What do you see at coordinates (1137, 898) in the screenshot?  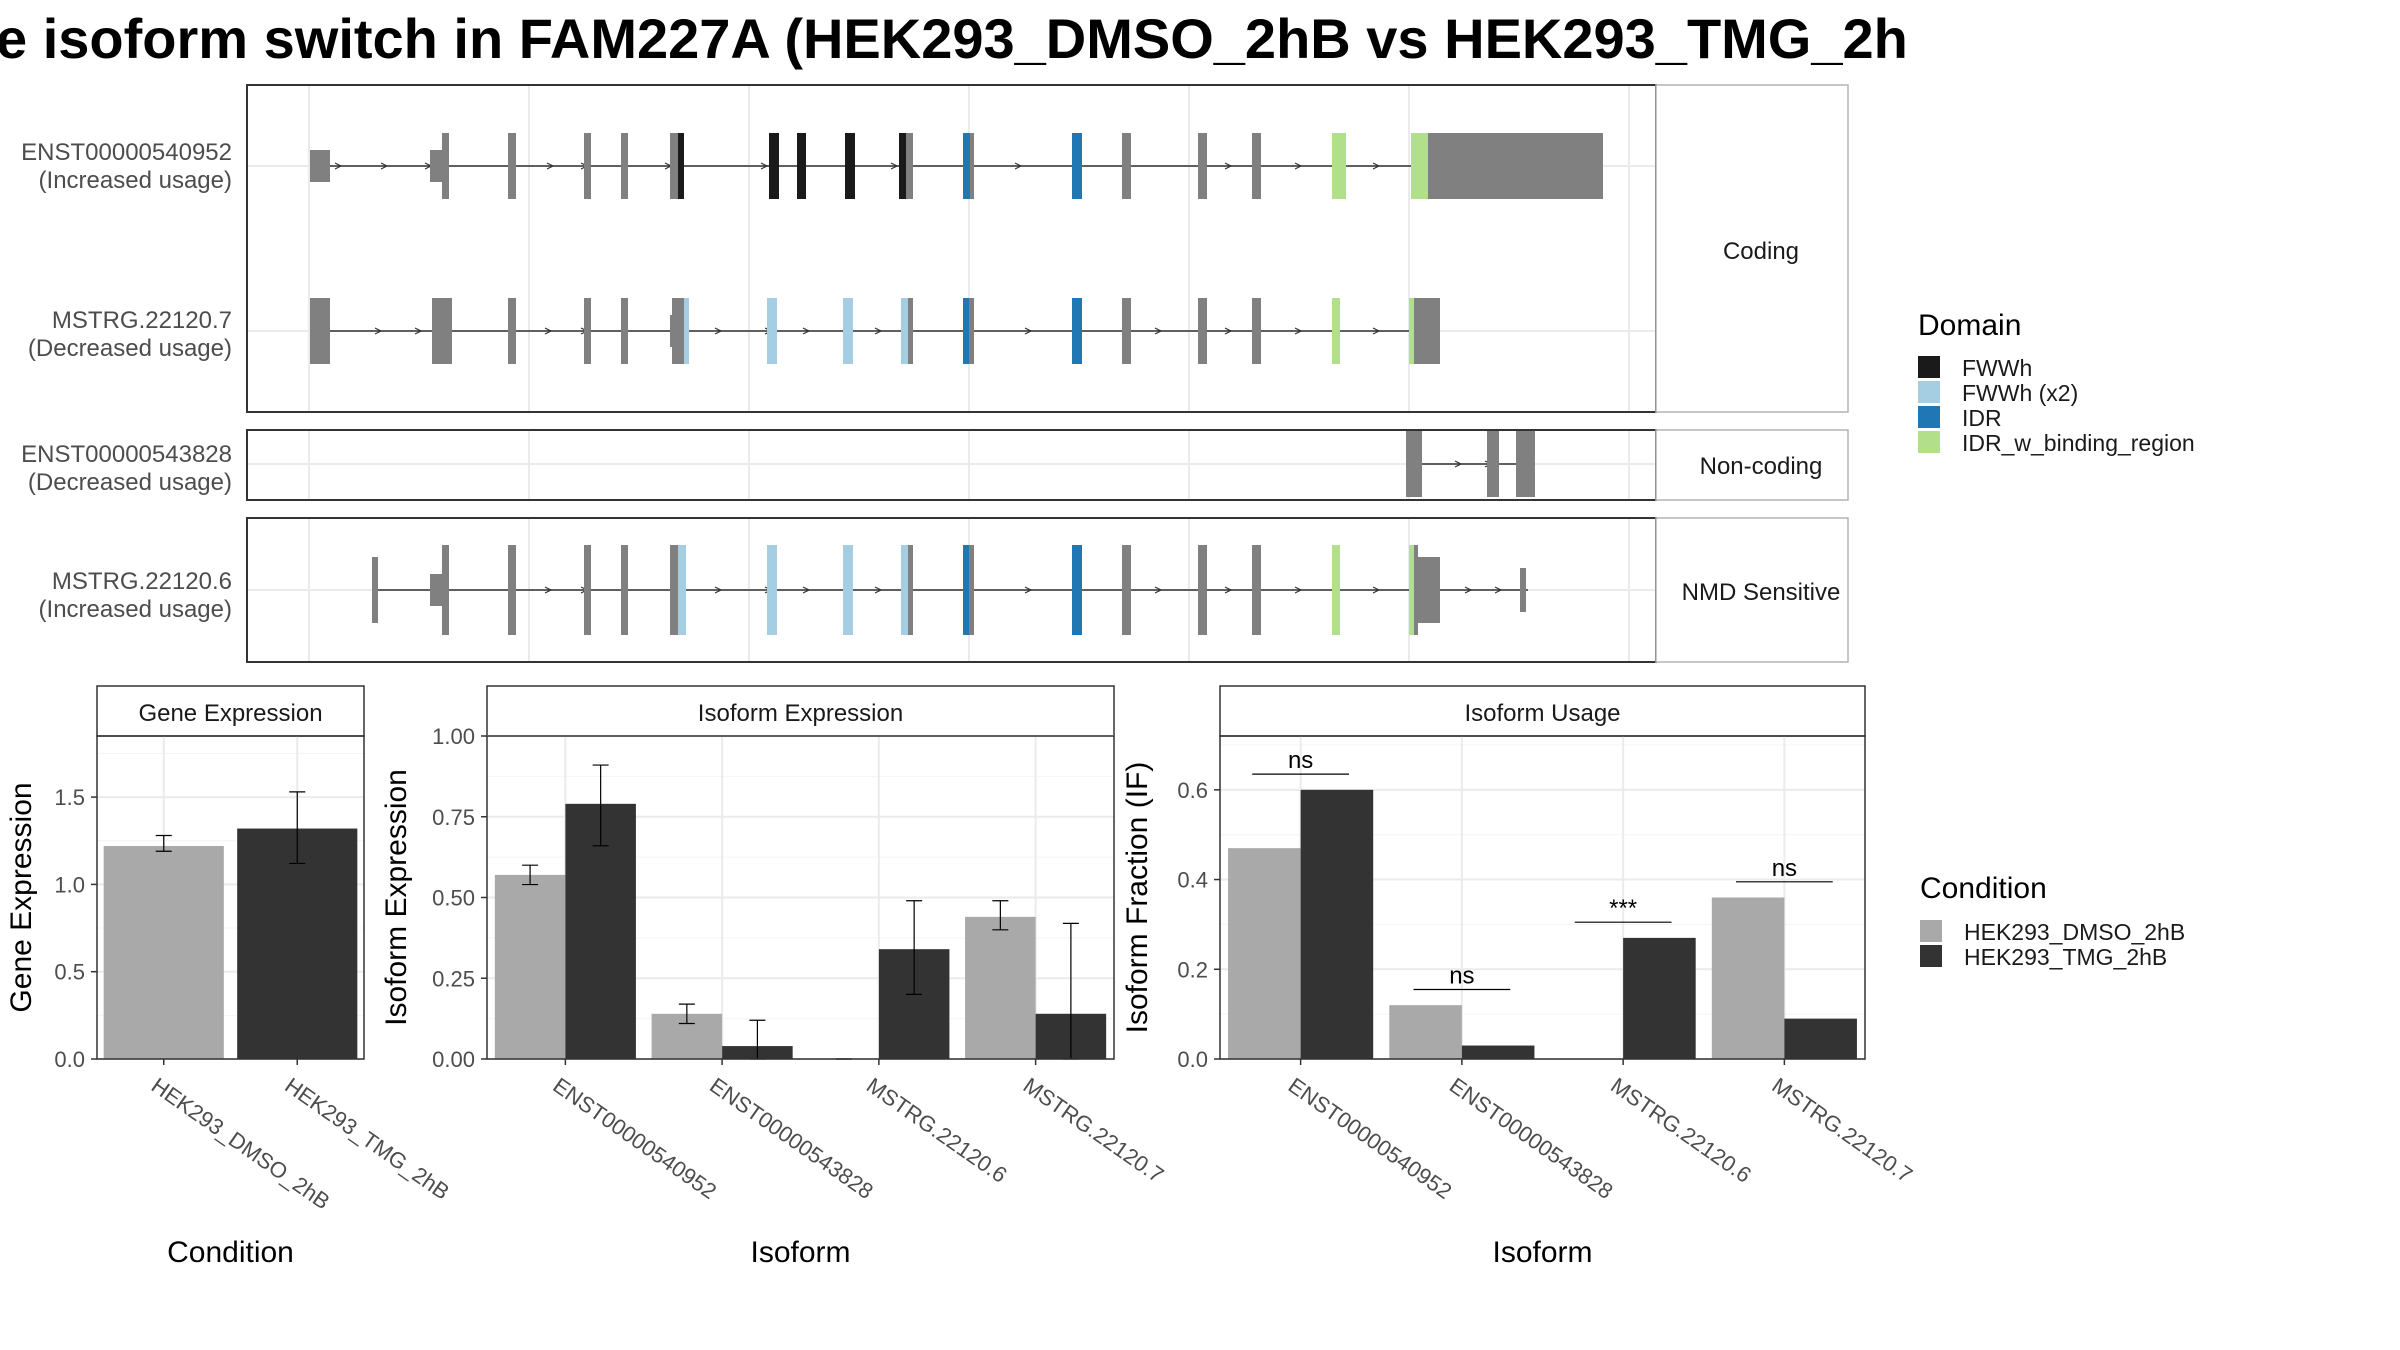 I see `y-axis-title: Isoform Fraction (IF)` at bounding box center [1137, 898].